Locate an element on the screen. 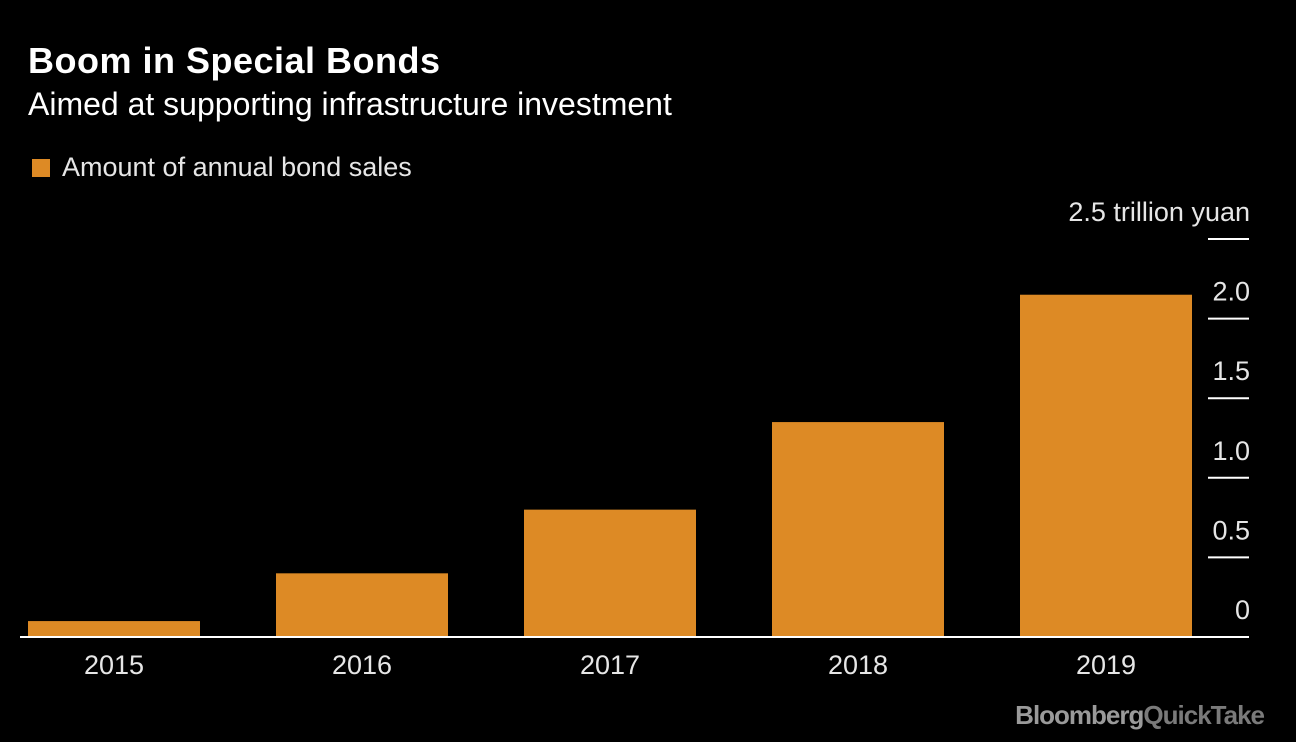 This screenshot has width=1296, height=742. legend-label: Amount of annual bond sales is located at coordinates (237, 167).